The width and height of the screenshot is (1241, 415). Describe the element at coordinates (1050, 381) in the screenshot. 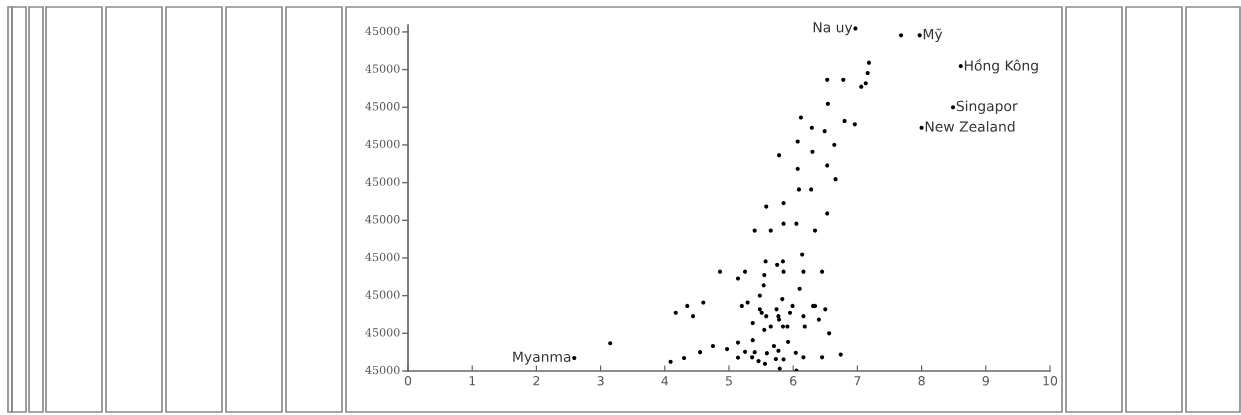

I see `x-tick-label: 10` at that location.